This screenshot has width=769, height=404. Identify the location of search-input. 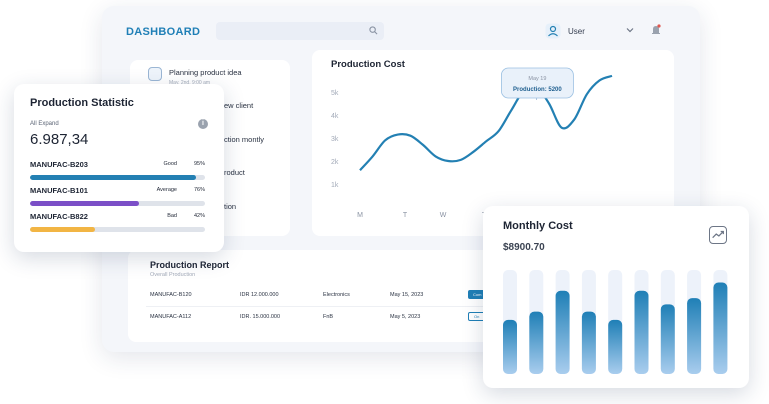
(300, 31).